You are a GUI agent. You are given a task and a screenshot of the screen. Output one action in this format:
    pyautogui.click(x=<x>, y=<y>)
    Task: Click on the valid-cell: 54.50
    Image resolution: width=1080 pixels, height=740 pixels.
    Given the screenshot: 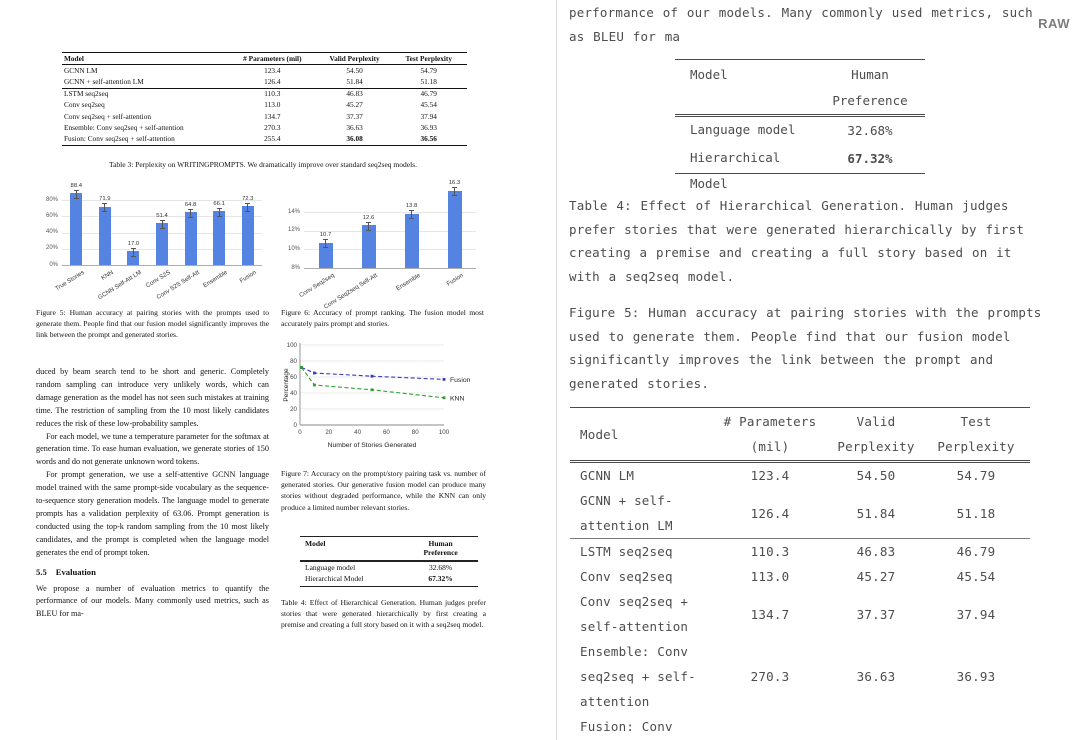 What is the action you would take?
    pyautogui.click(x=876, y=475)
    